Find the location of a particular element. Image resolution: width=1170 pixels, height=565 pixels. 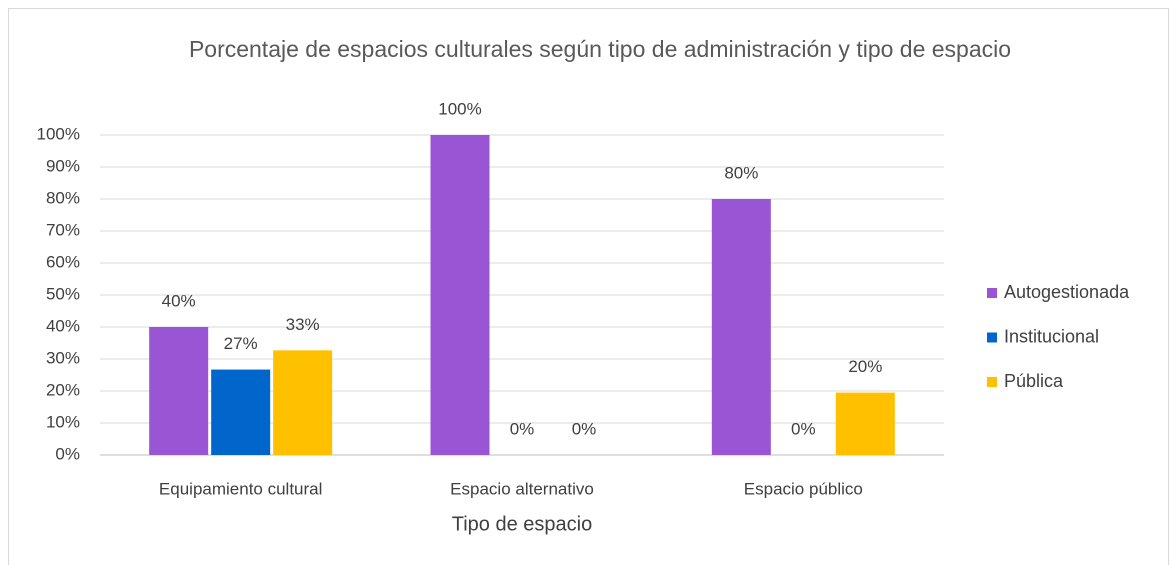

data-label: 20% is located at coordinates (865, 366).